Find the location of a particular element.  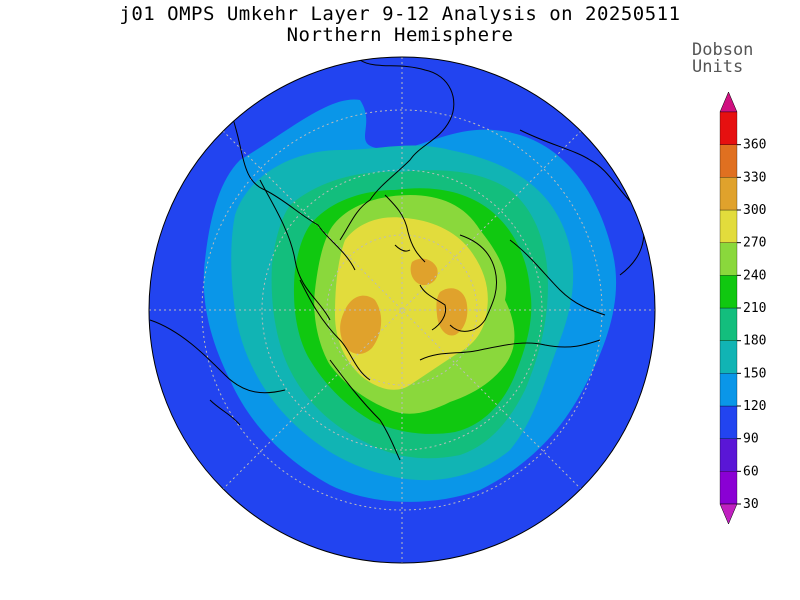

coastline-north-america-east is located at coordinates (582, 202).